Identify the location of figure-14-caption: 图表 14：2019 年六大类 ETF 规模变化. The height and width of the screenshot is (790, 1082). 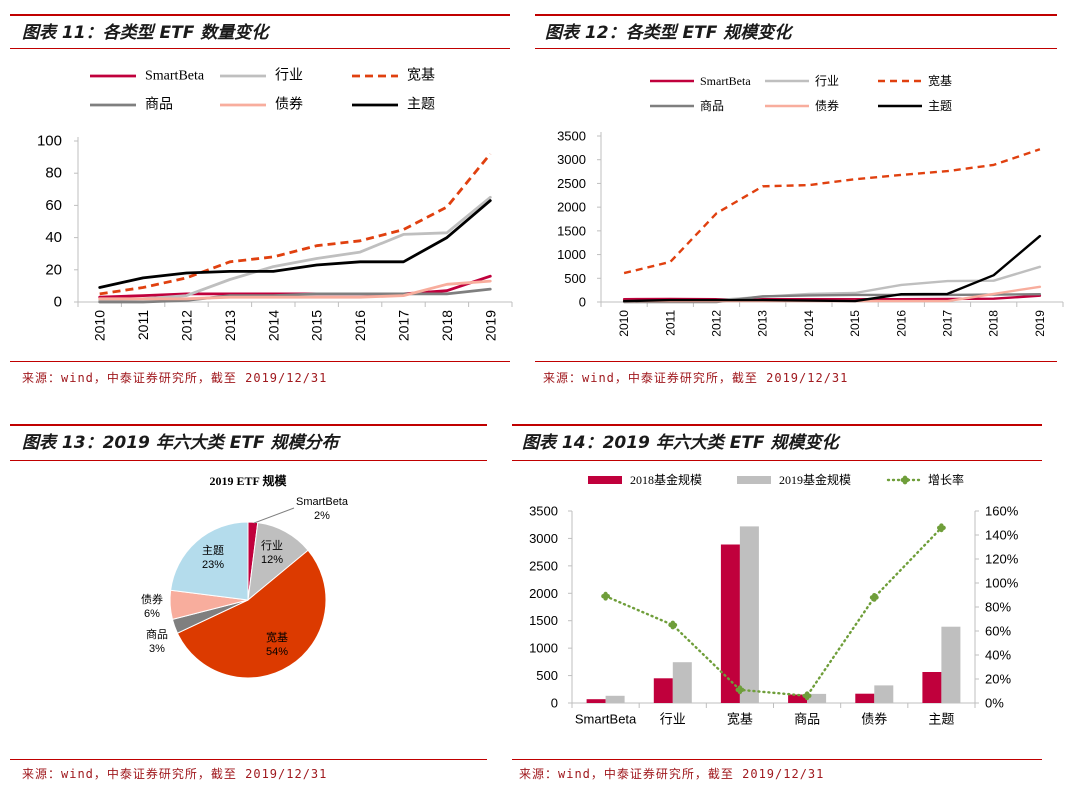
(680, 443).